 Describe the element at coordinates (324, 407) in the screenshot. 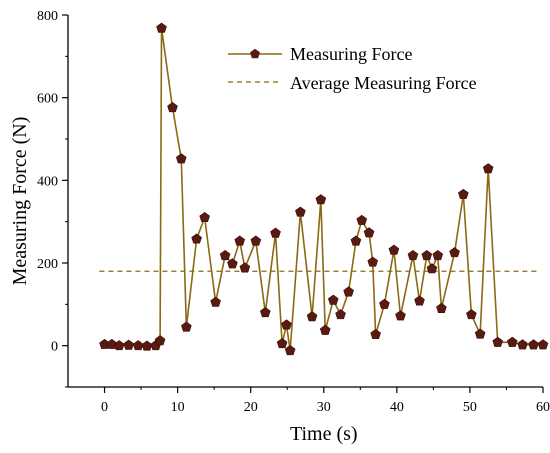

I see `x-tick-label: 30` at that location.